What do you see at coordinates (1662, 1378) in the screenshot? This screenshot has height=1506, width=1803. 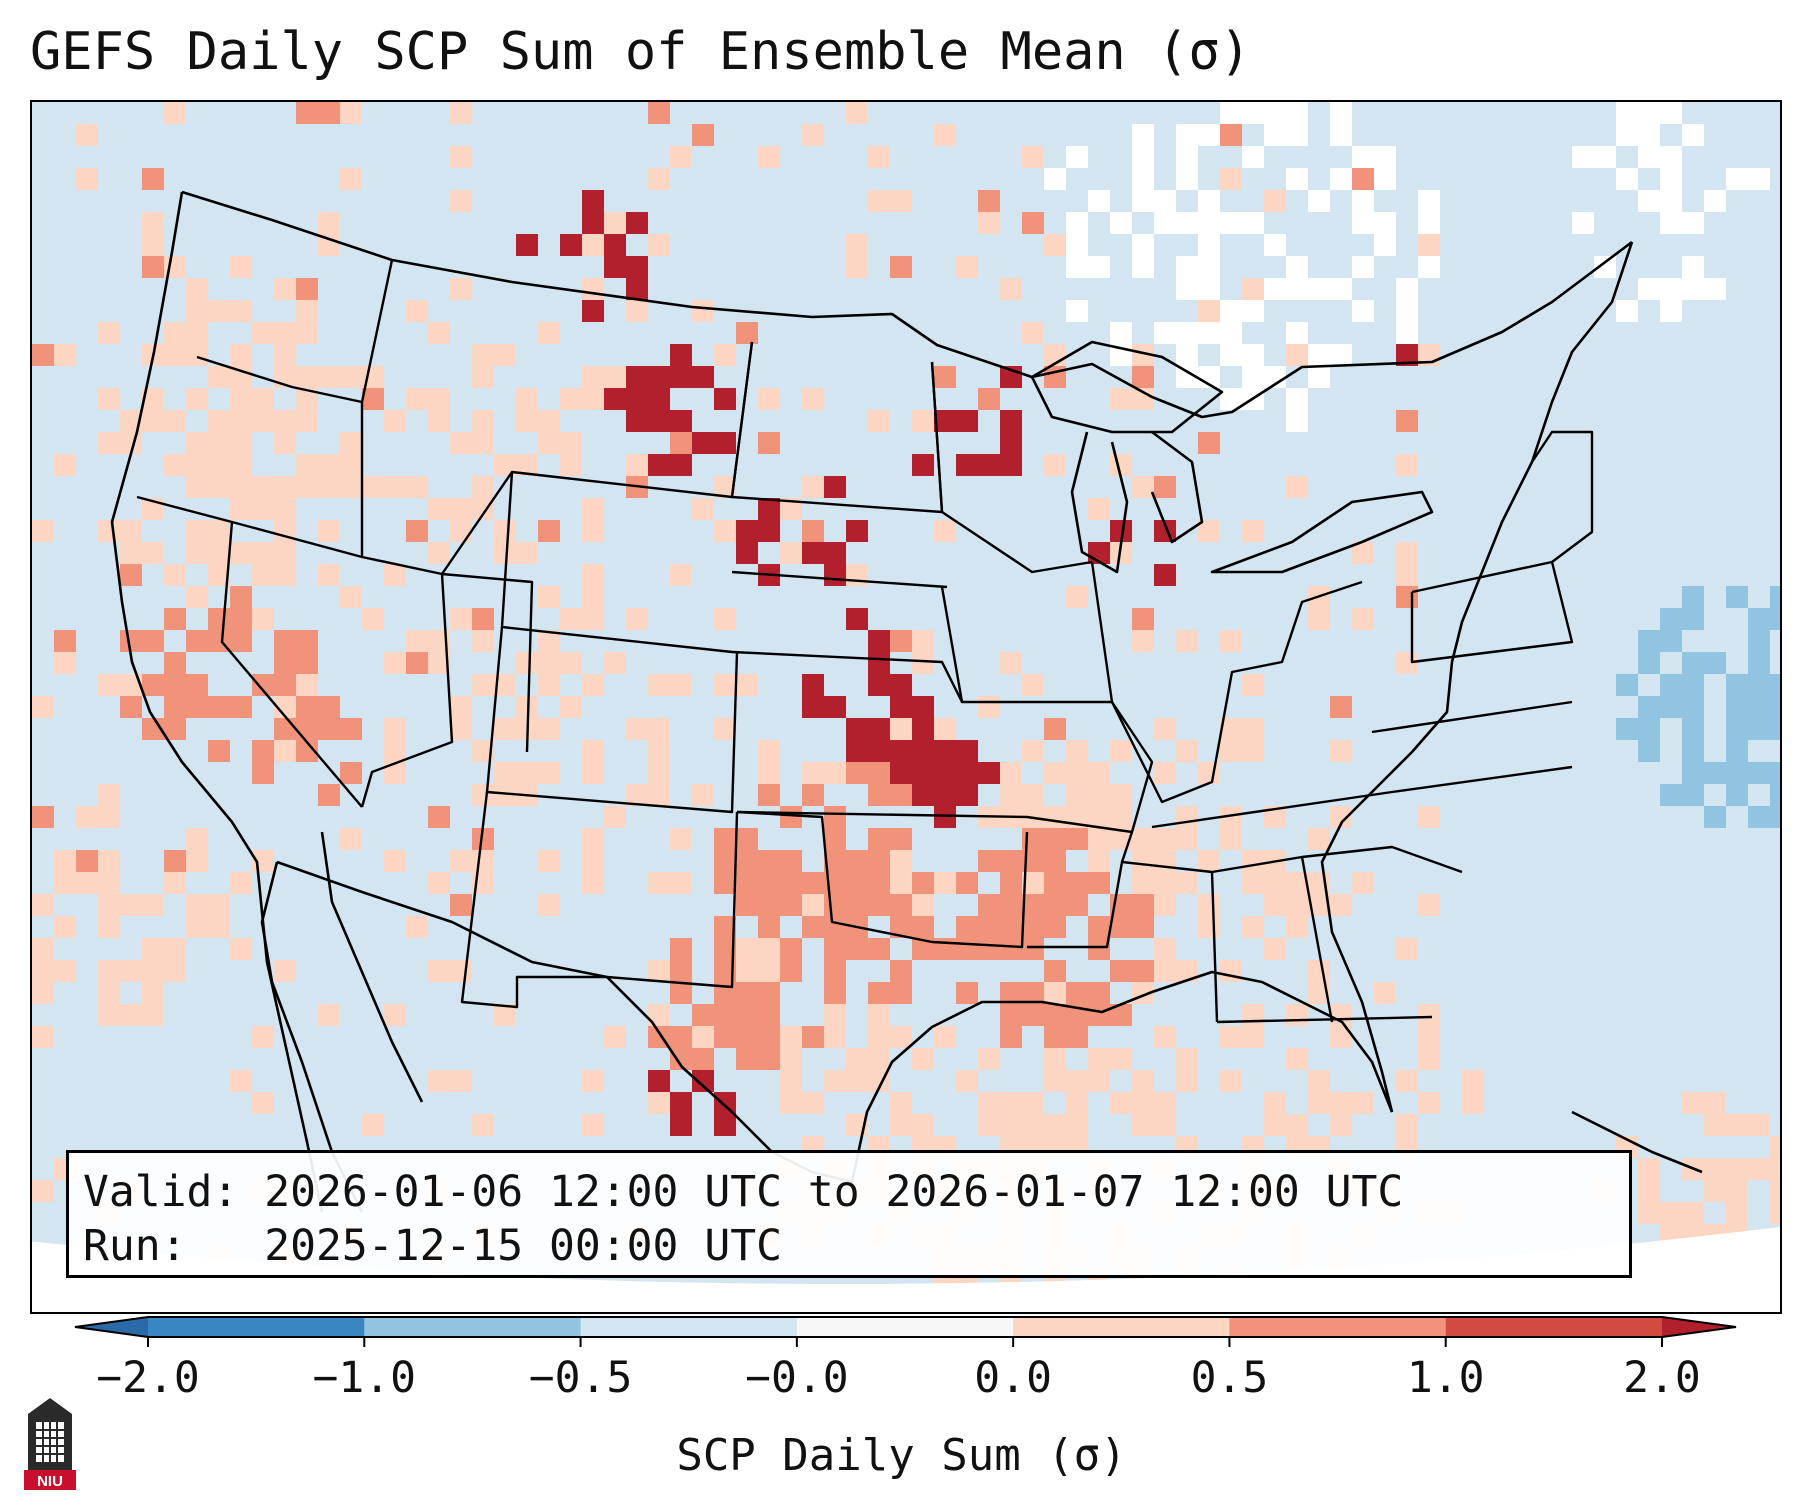 I see `colorbar-tick-label: 2.0` at bounding box center [1662, 1378].